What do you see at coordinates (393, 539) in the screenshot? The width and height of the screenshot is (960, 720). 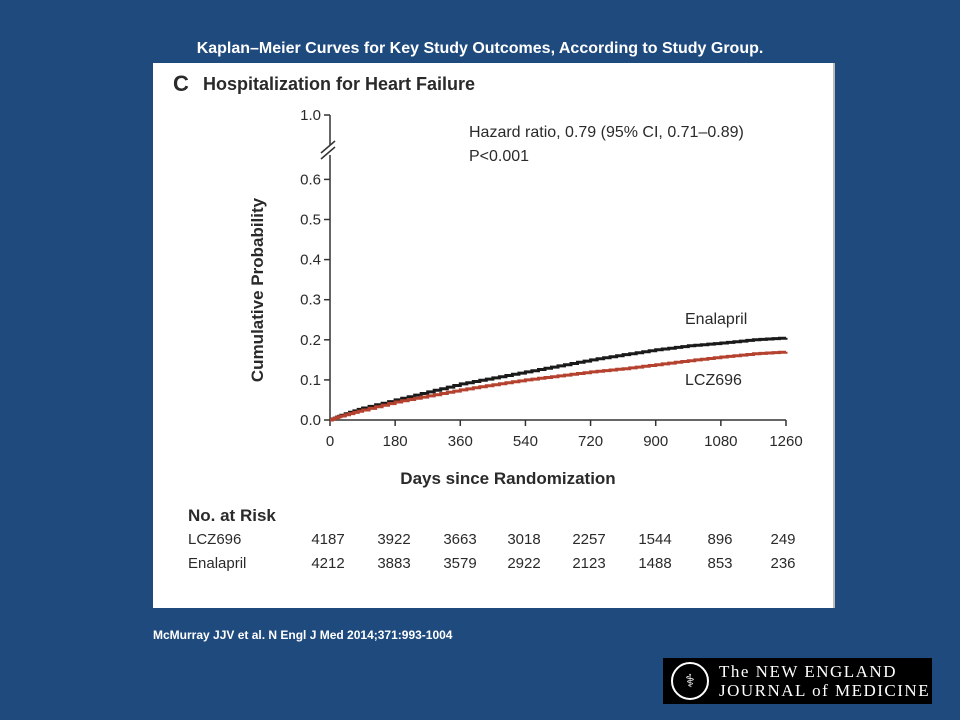 I see `risk-cell: 3922` at bounding box center [393, 539].